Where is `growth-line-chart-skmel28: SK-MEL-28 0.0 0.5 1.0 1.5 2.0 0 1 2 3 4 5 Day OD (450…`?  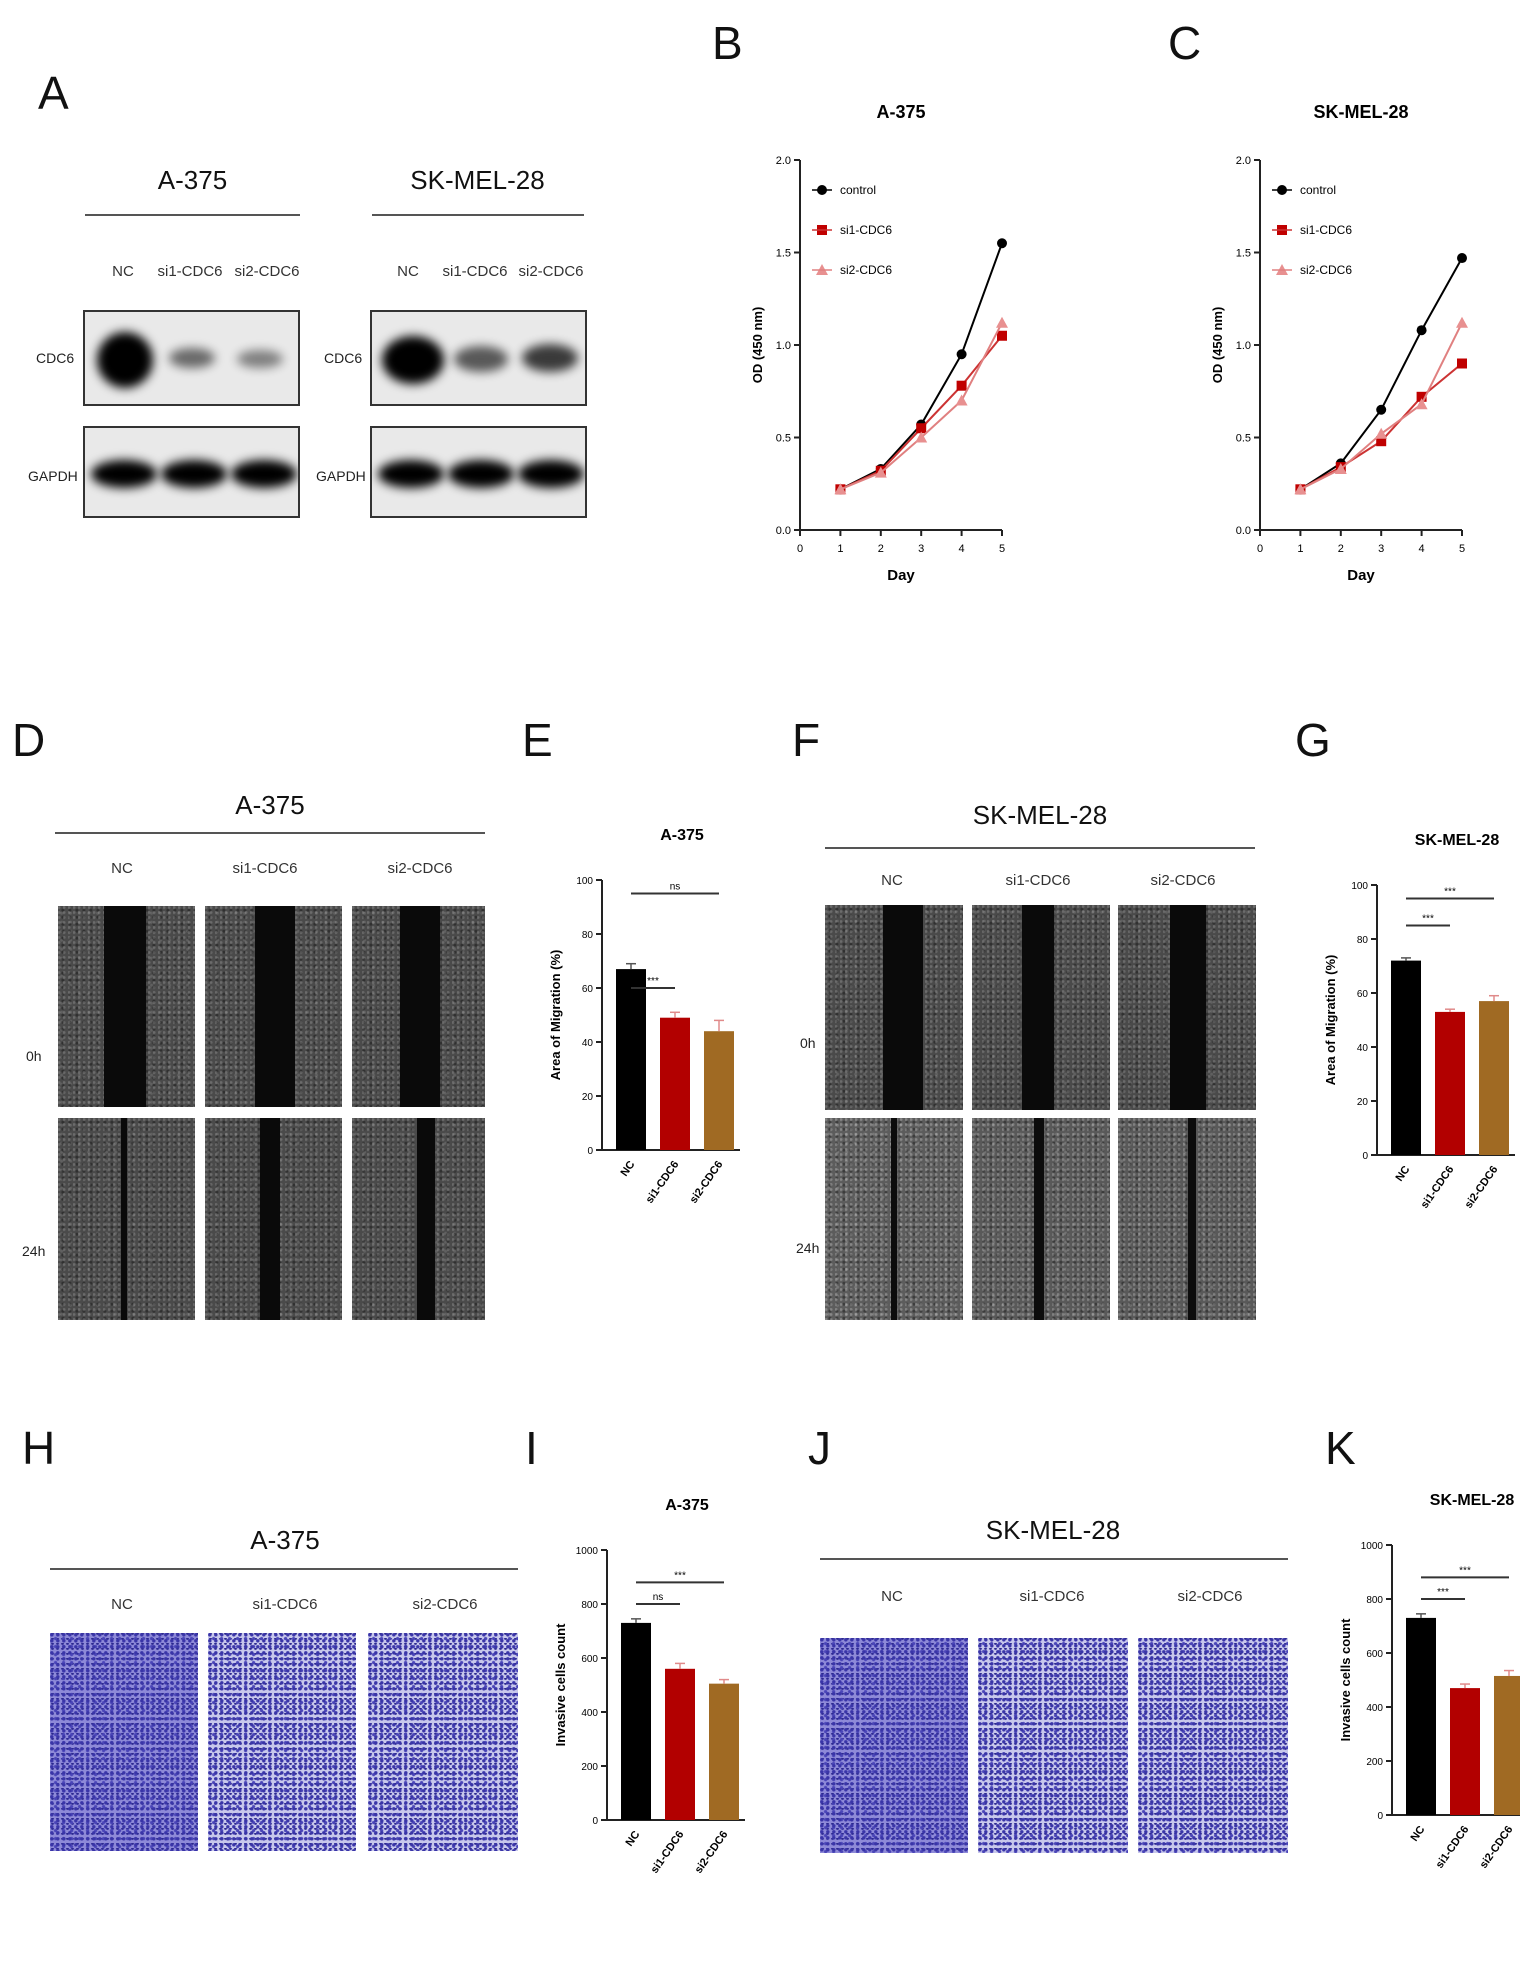
growth-line-chart-skmel28: SK-MEL-28 0.0 0.5 1.0 1.5 2.0 0 1 2 3 4 5 Day OD (450… is located at coordinates (1339, 343).